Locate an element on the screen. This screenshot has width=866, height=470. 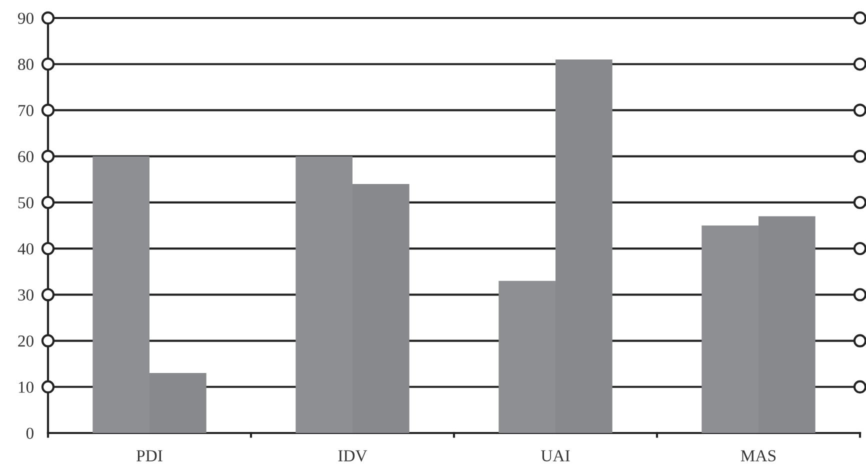
y-tick-label: 0 is located at coordinates (30, 433).